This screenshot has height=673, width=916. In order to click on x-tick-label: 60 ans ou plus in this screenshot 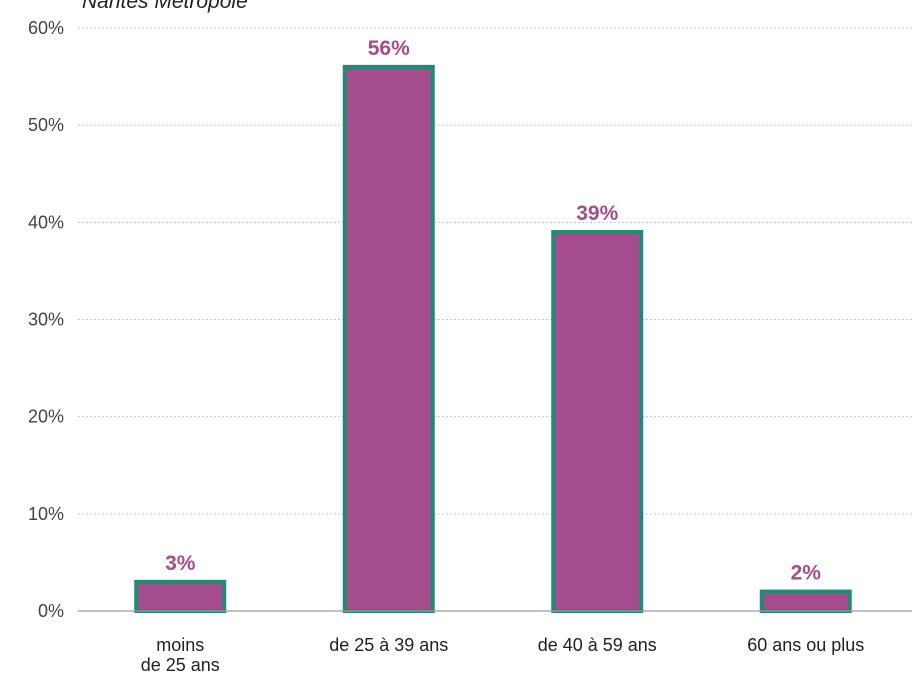, I will do `click(805, 645)`.